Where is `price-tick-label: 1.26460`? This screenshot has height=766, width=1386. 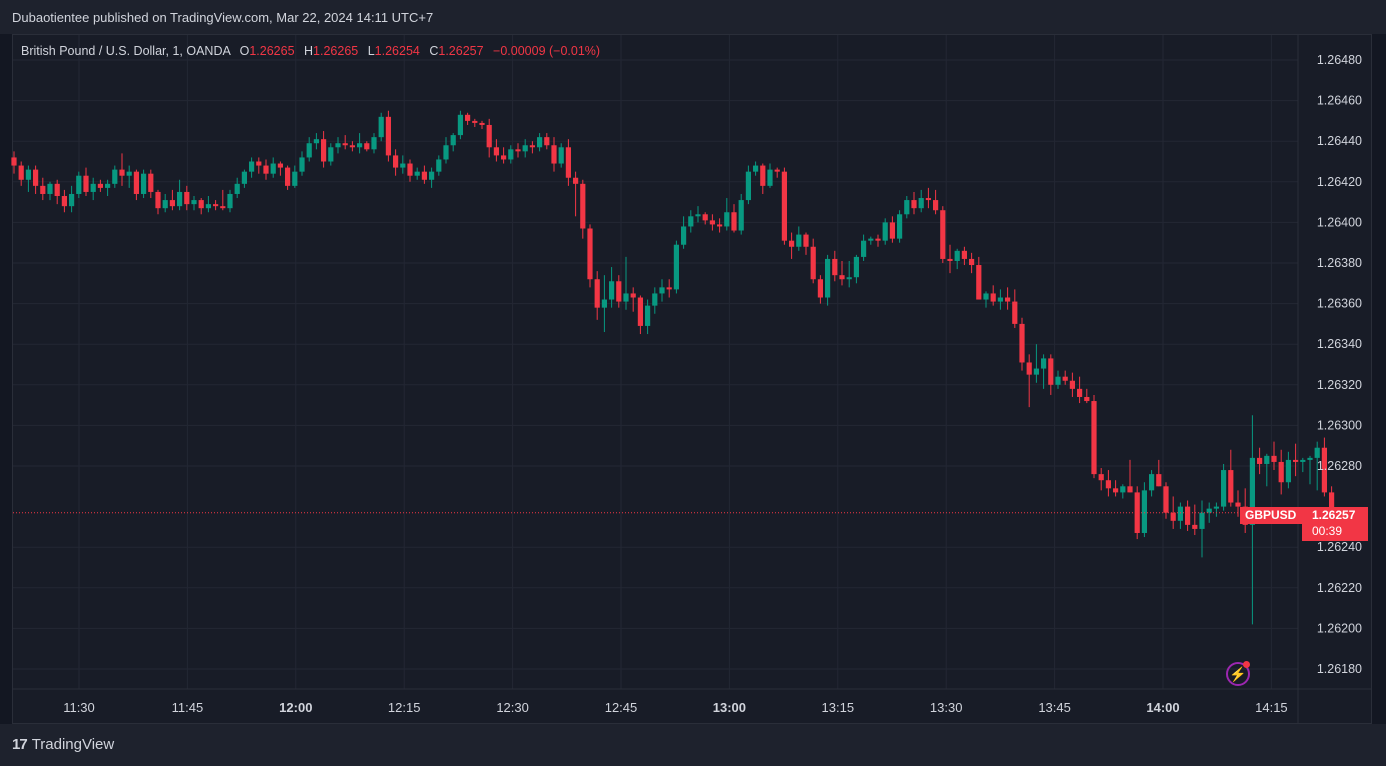 price-tick-label: 1.26460 is located at coordinates (1339, 101).